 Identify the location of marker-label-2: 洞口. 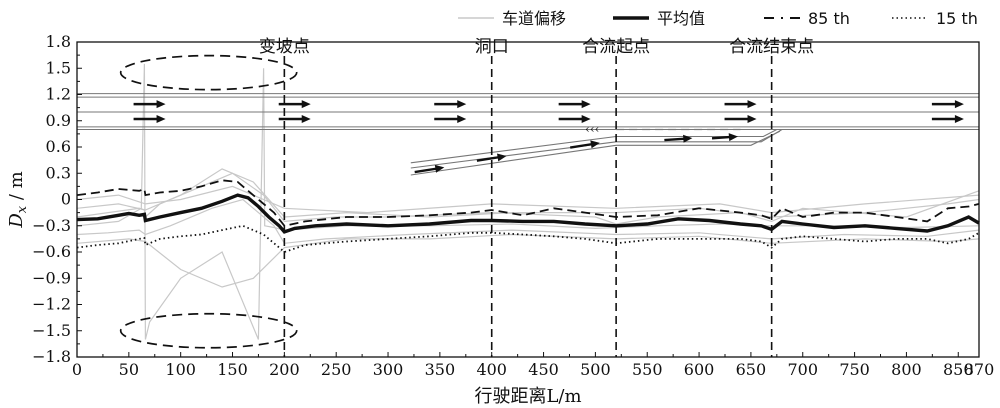
(492, 47).